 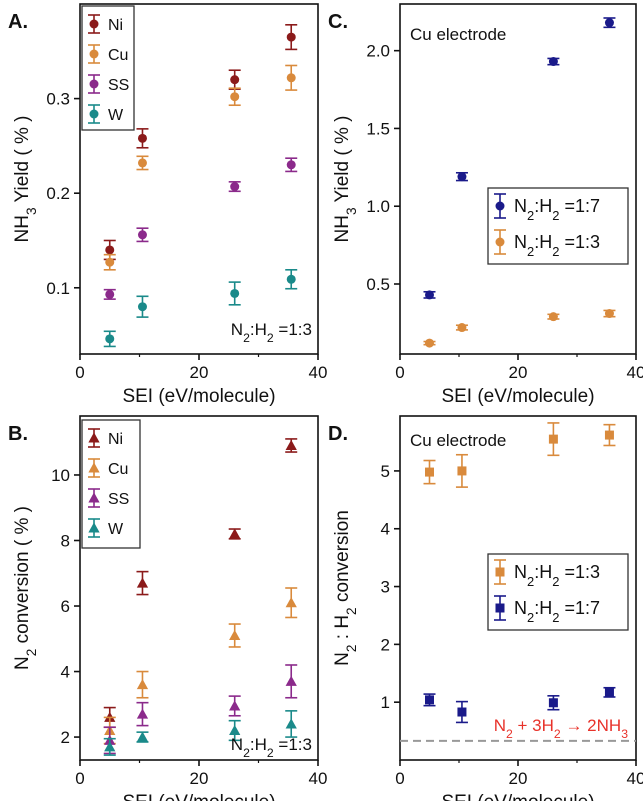 I want to click on y-tick-label: 5, so click(x=385, y=471).